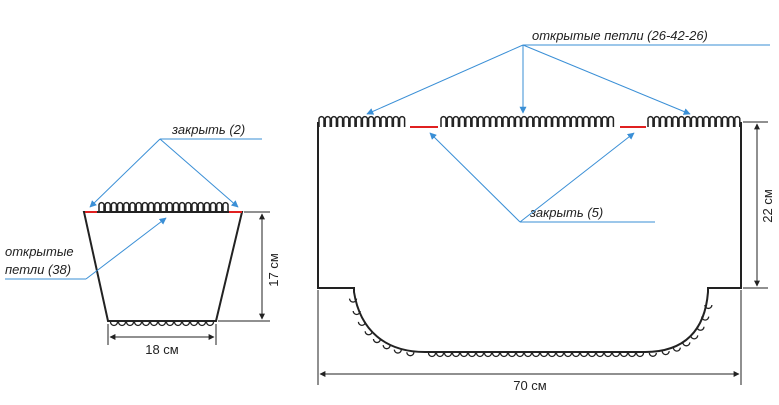  I want to click on label-open-loops-small-1: открытые, so click(39, 251).